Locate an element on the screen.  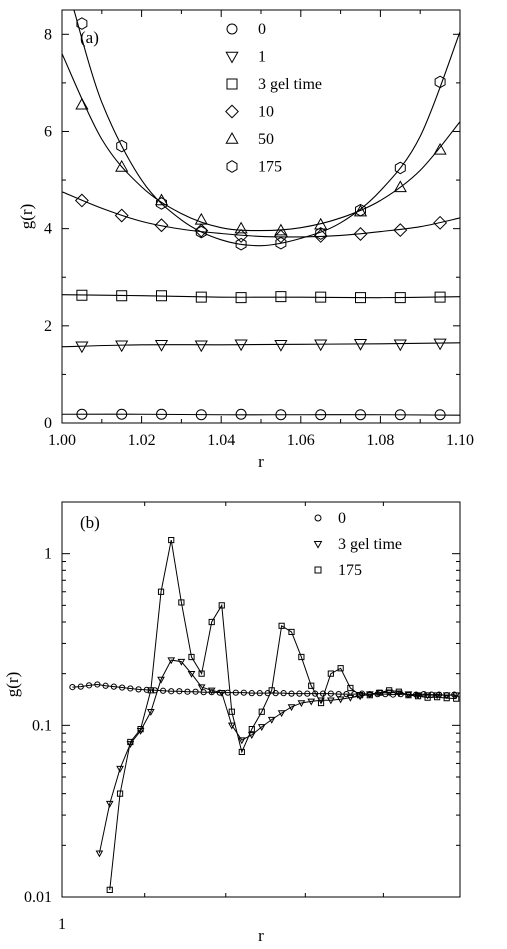
x-tick-label-b: 1 is located at coordinates (62, 924).